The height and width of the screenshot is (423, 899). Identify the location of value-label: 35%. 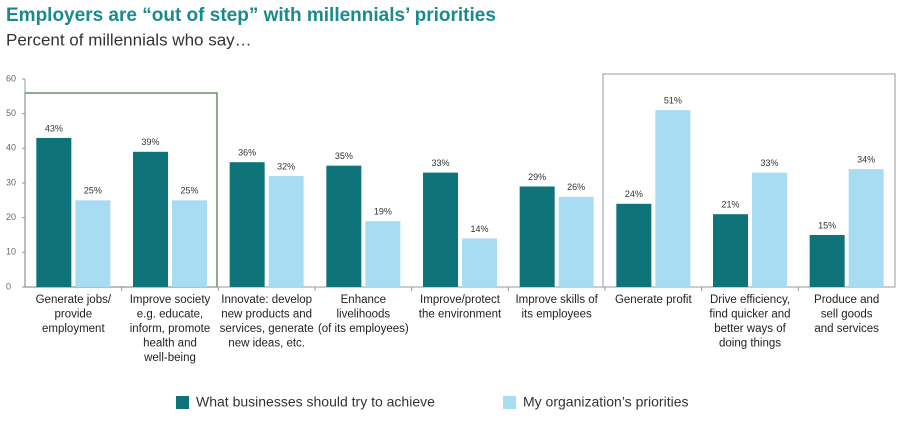
(344, 156).